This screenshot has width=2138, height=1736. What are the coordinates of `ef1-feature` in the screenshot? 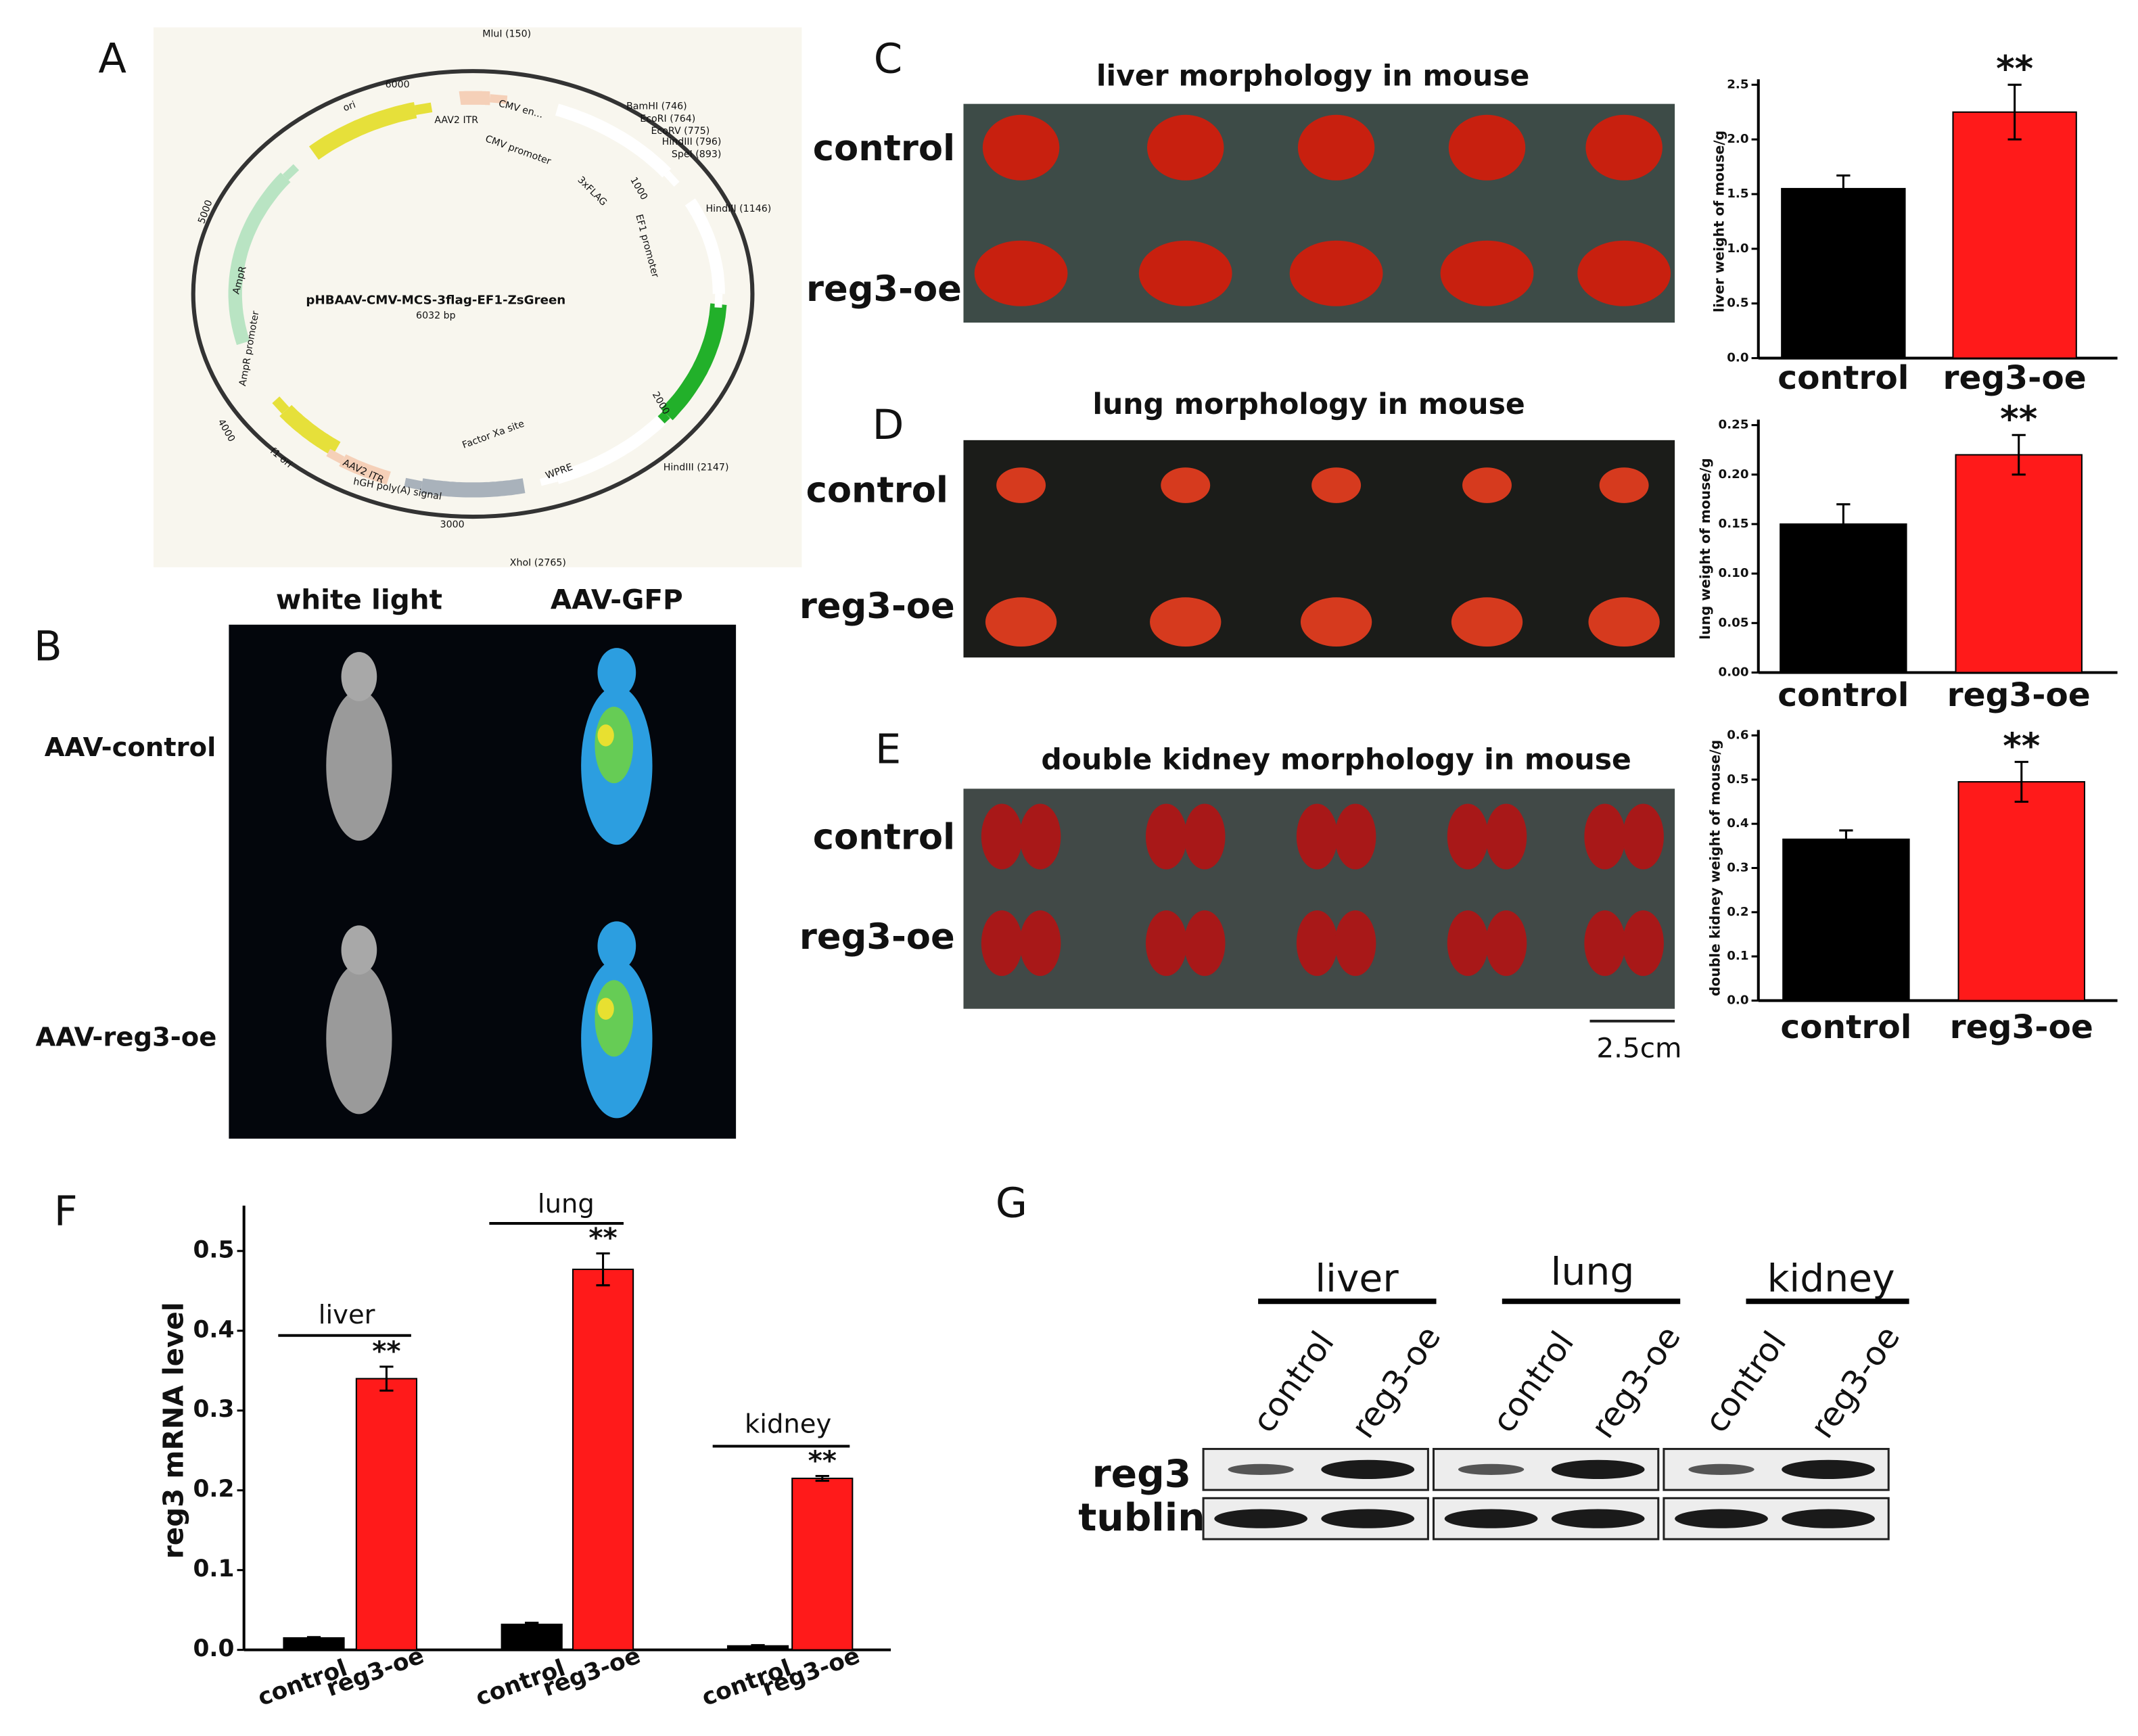 It's located at (705, 246).